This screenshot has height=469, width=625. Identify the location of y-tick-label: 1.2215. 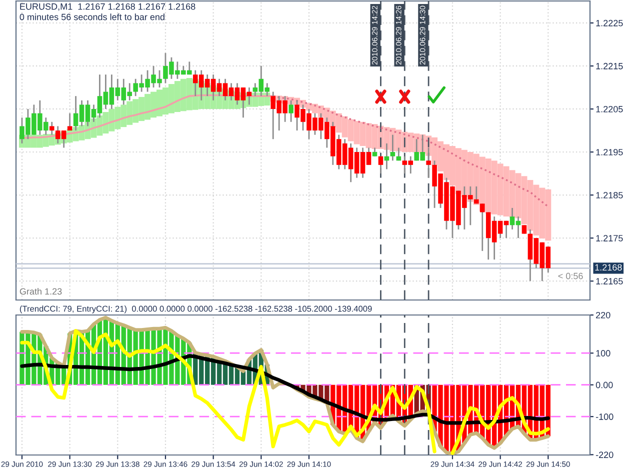
(609, 66).